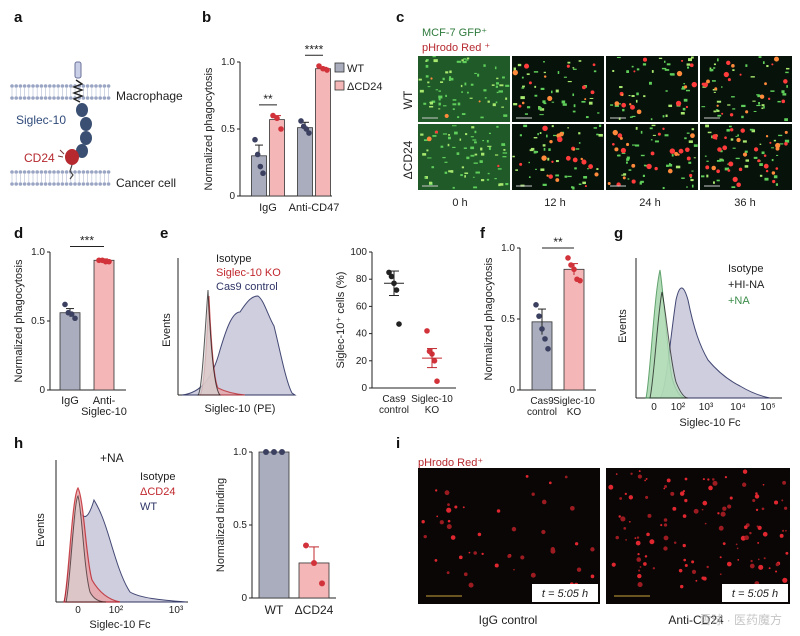  What do you see at coordinates (167, 330) in the screenshot?
I see `hist-e-ylabel: Events` at bounding box center [167, 330].